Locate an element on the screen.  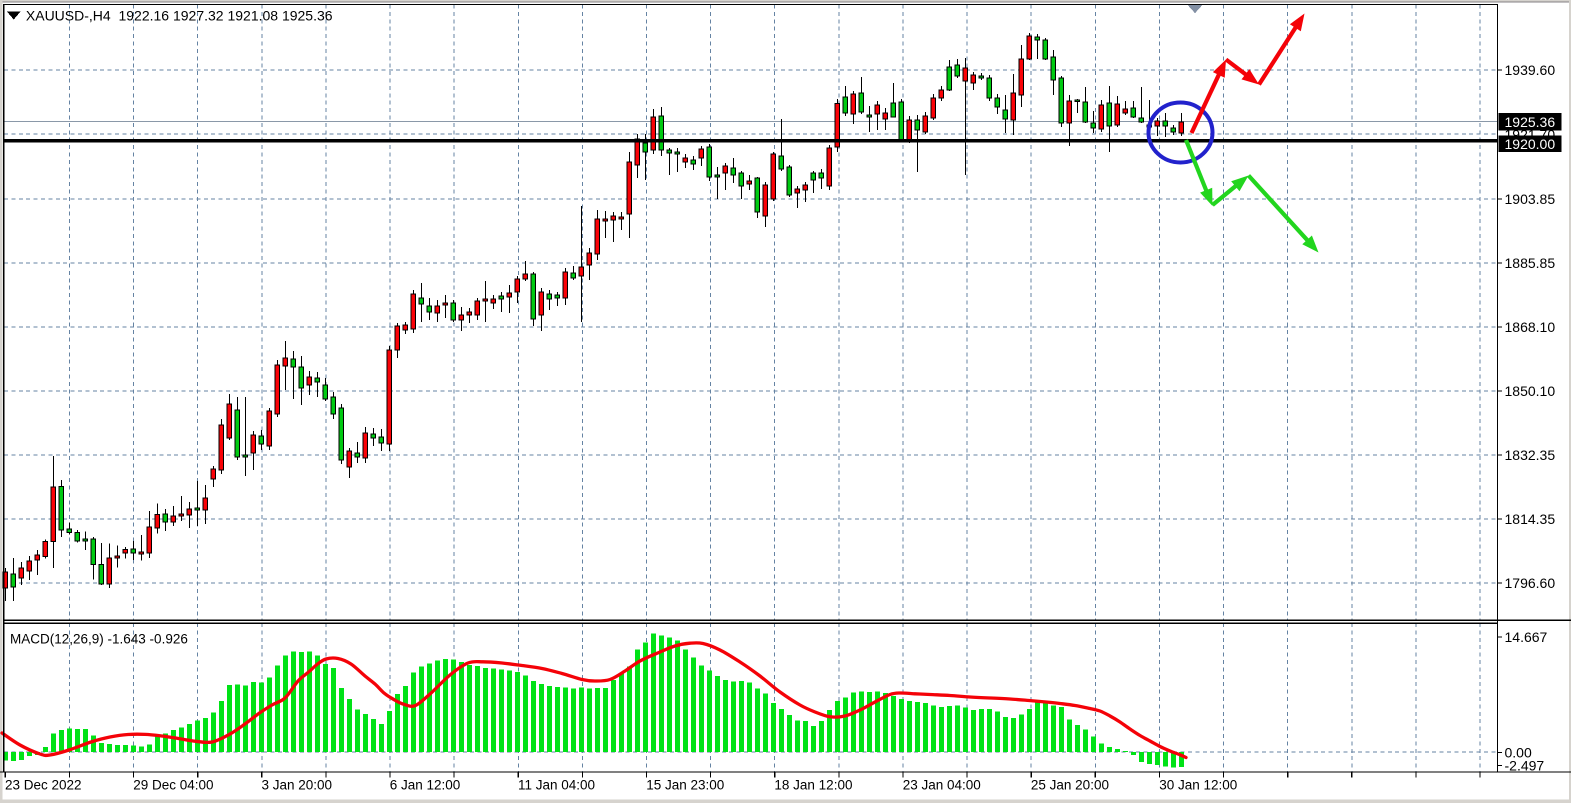
svg-text: 1832.35 is located at coordinates (1530, 455).